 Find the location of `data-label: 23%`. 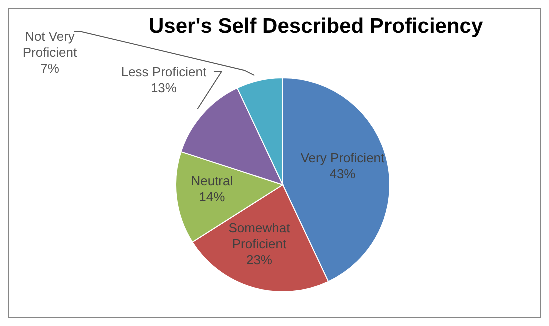

data-label: 23% is located at coordinates (259, 260).